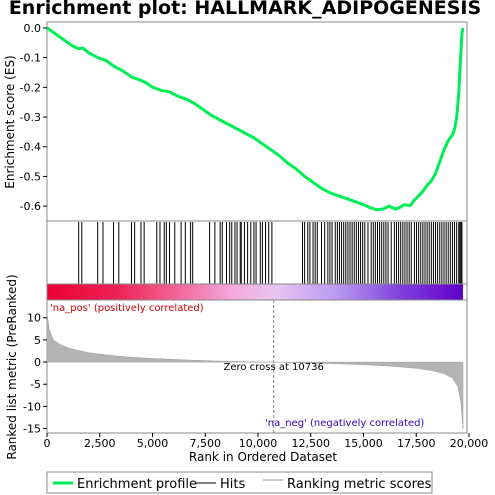 The width and height of the screenshot is (495, 495). What do you see at coordinates (30, 147) in the screenshot?
I see `es-y-tick-label: -0.4` at bounding box center [30, 147].